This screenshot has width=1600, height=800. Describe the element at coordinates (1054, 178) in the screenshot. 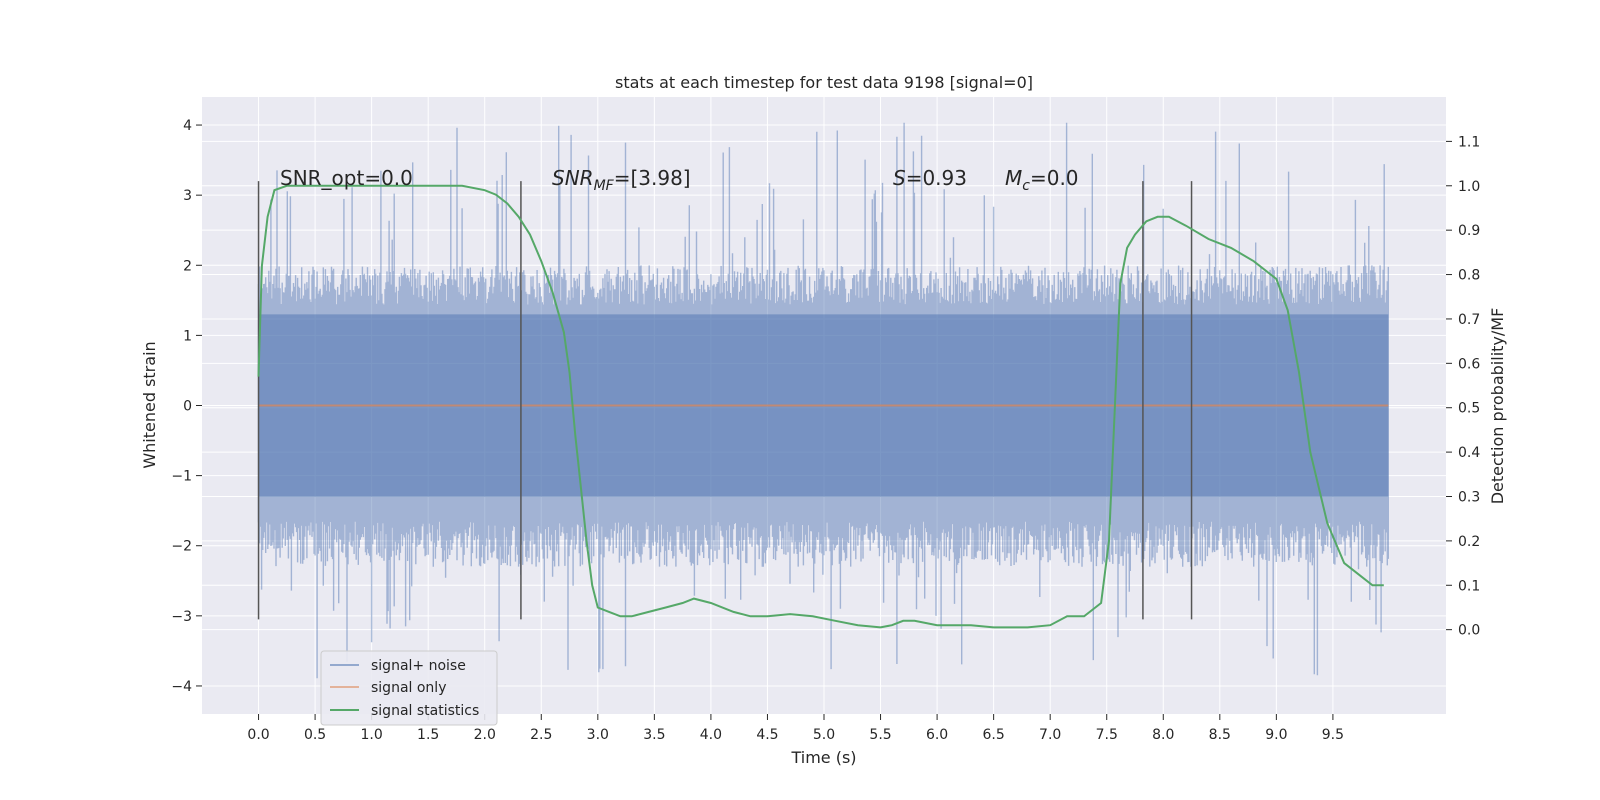

I see `annotation-mc-value: =0.0` at that location.